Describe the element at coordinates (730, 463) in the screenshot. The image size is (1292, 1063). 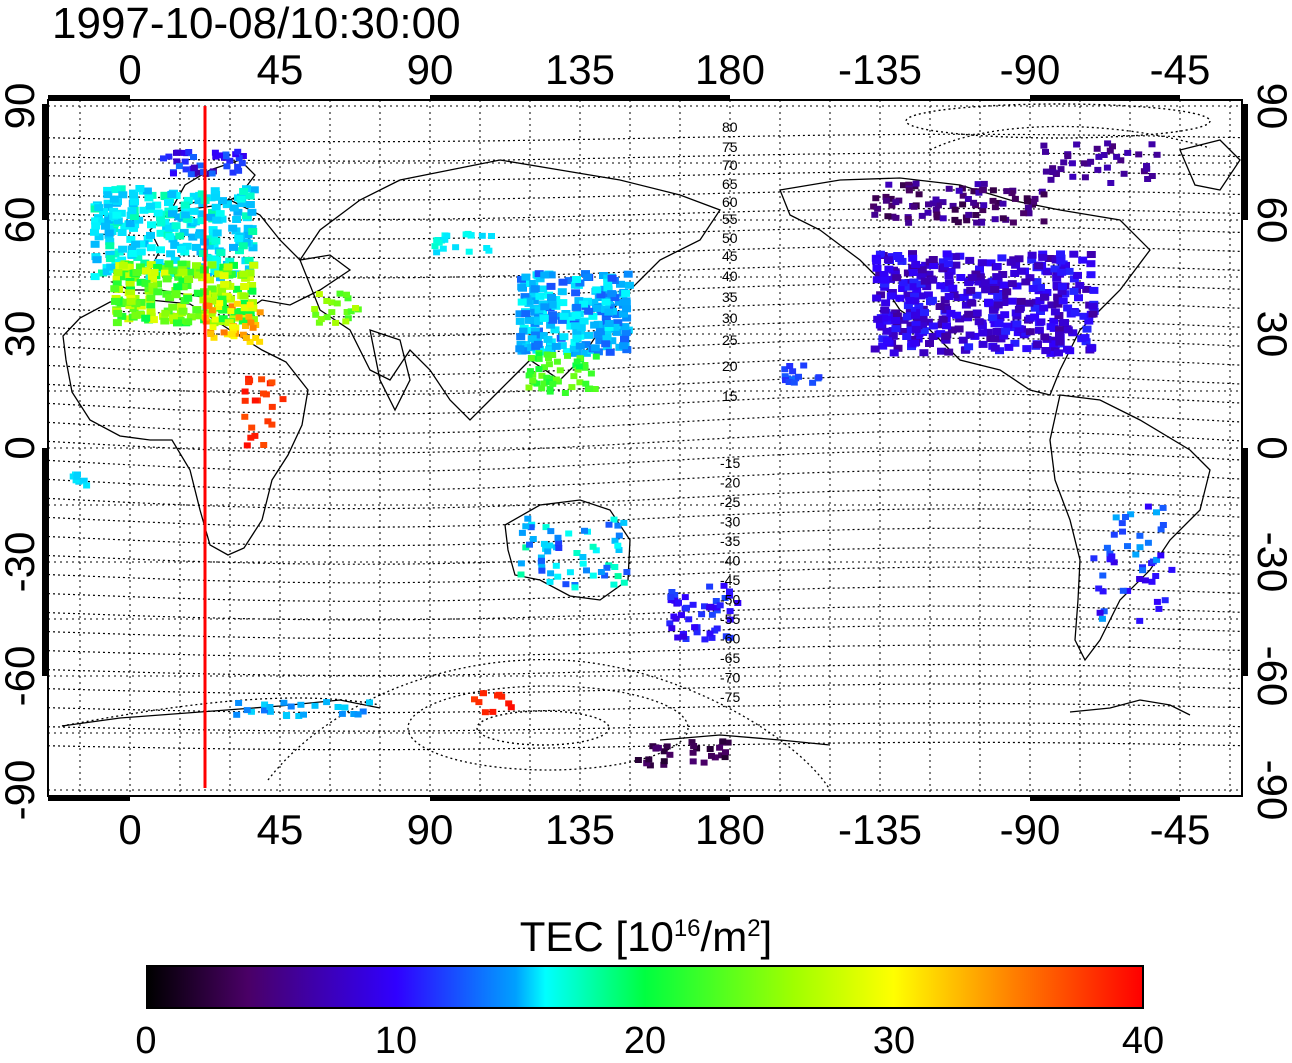
I see `contour-label: -15` at that location.